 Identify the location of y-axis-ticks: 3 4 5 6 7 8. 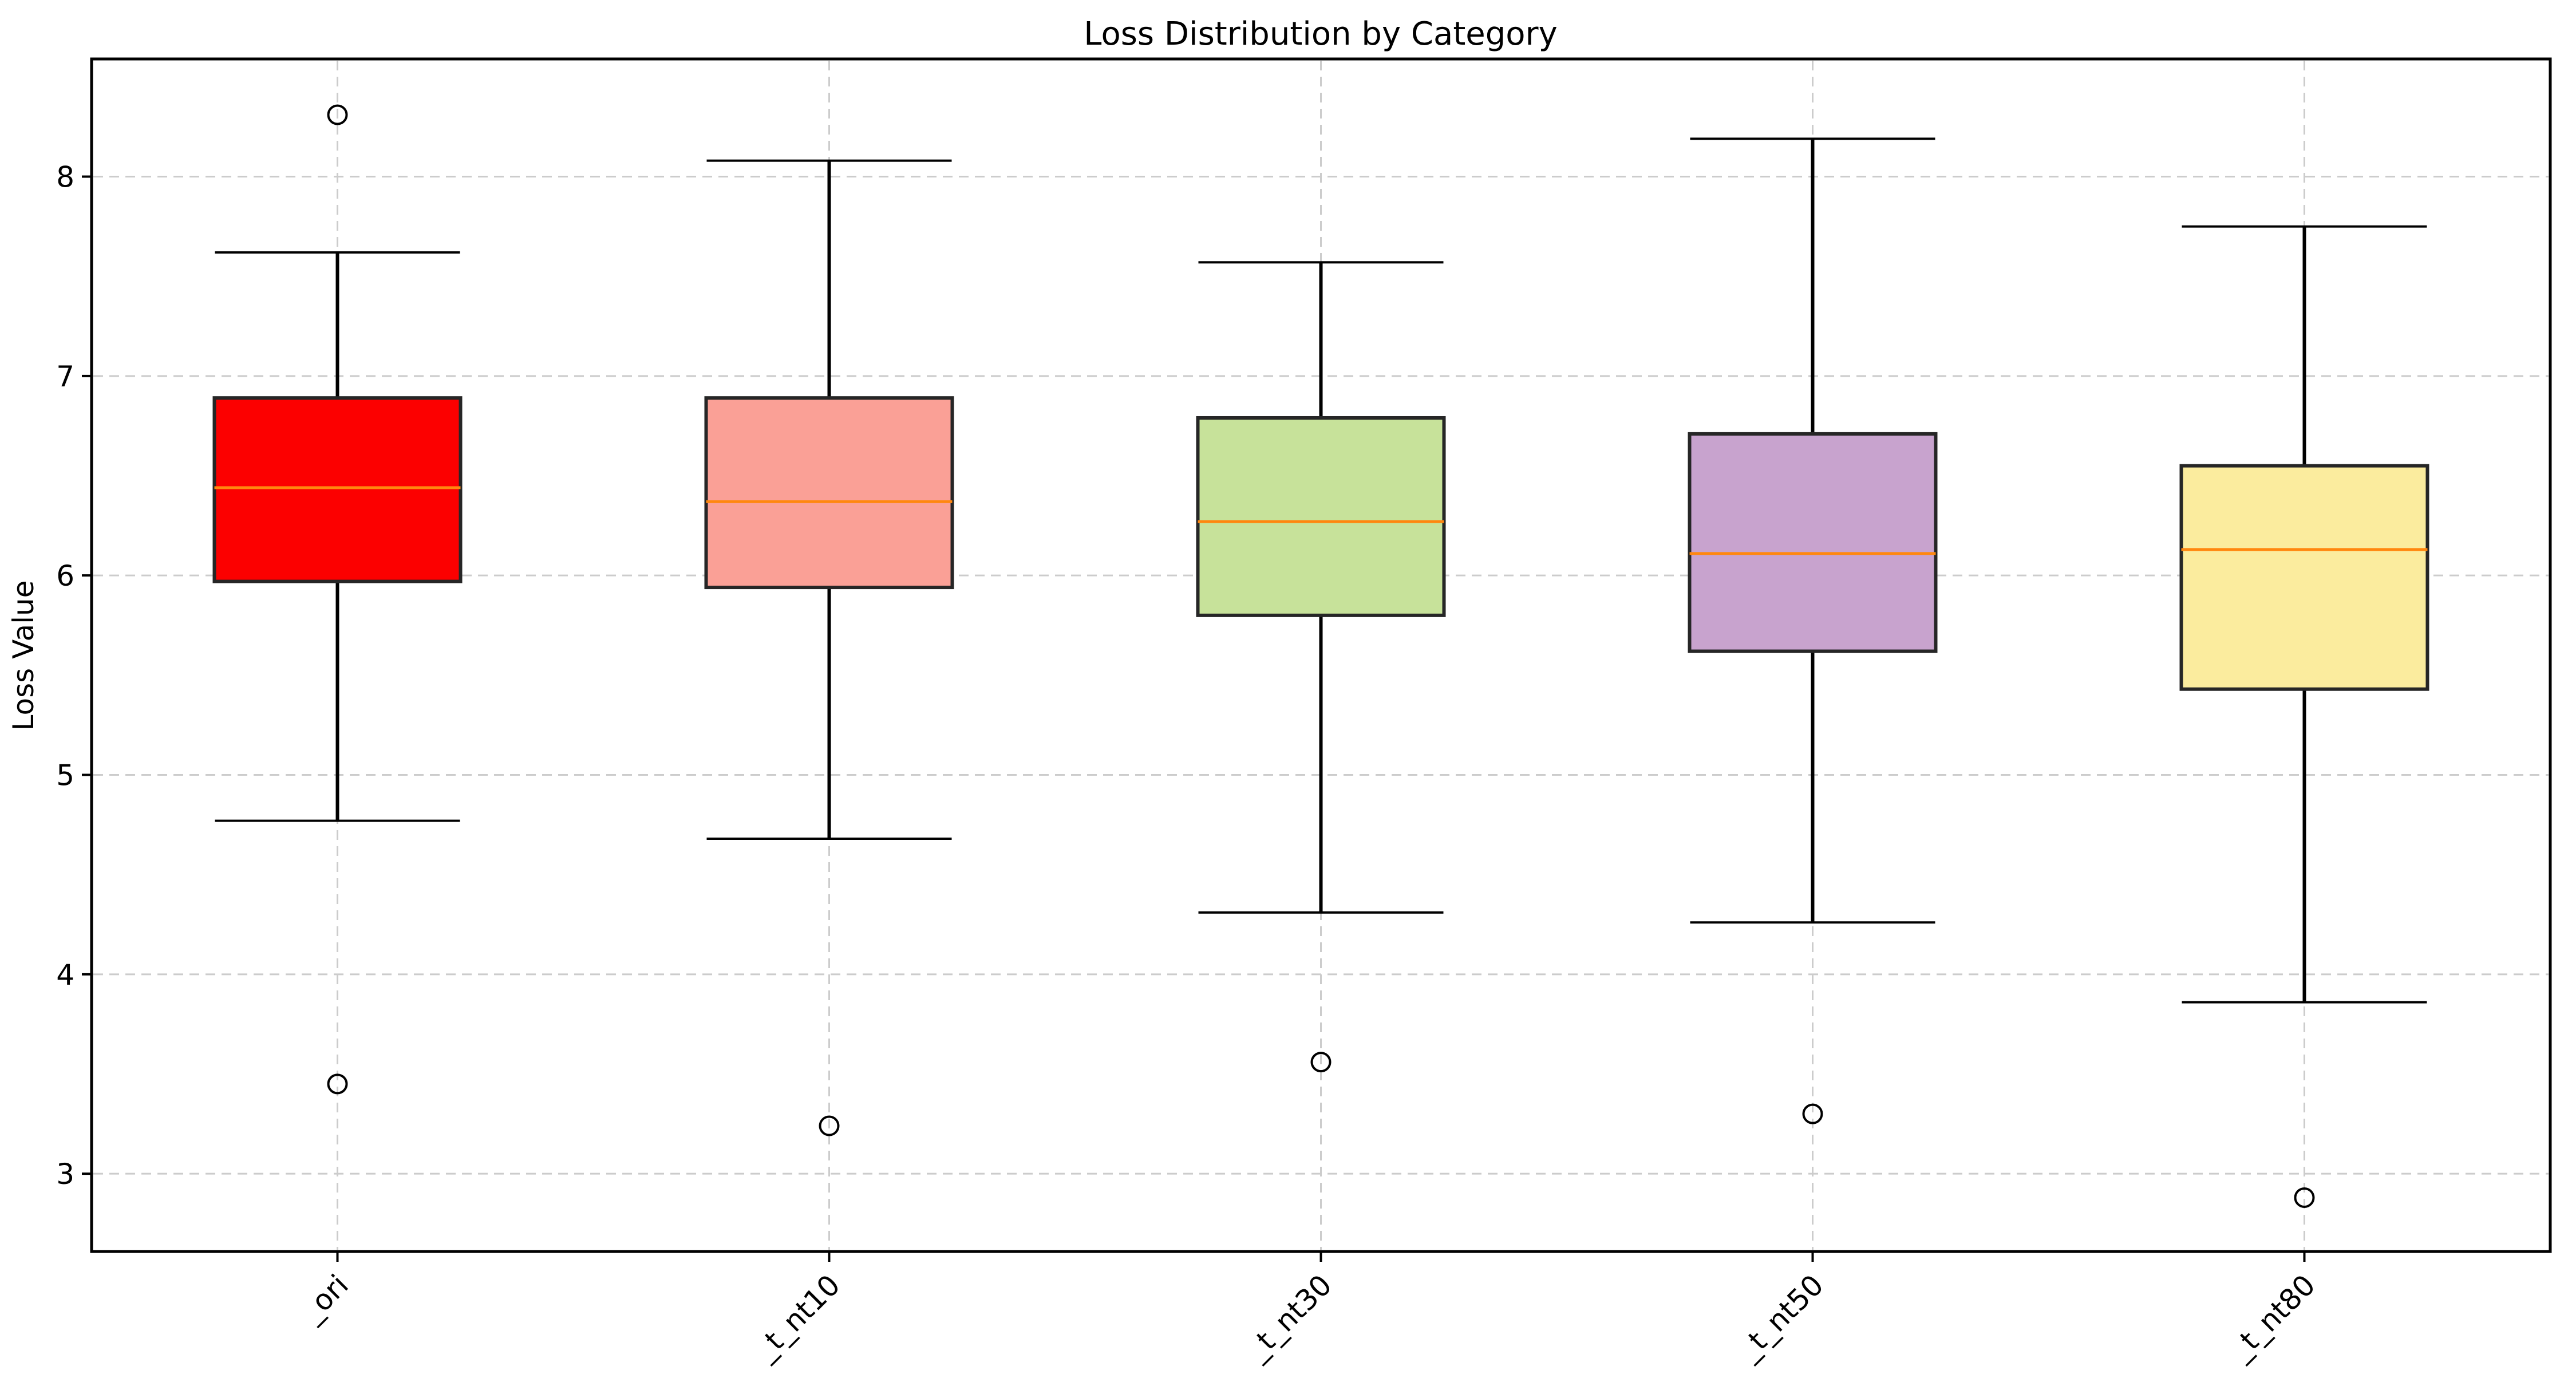
(74, 676).